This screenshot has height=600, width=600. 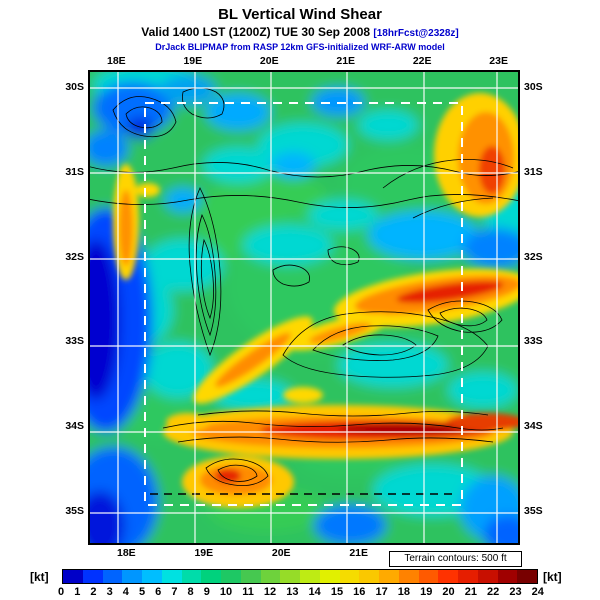 What do you see at coordinates (242, 553) in the screenshot?
I see `bottom-longitude-labels: 18E 19E 20E 21E` at bounding box center [242, 553].